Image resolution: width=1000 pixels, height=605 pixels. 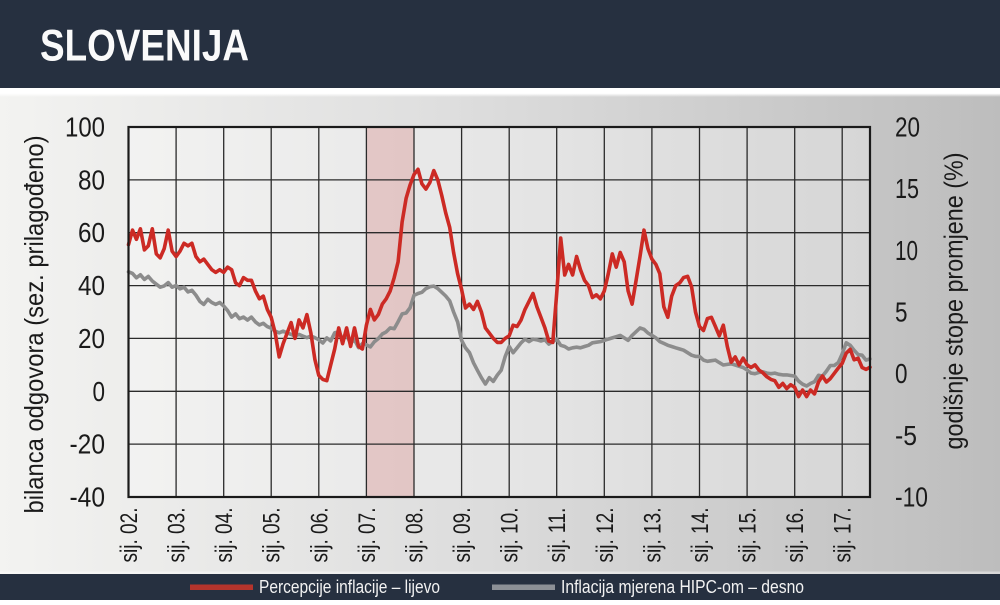 I want to click on svg-text: -5, so click(x=906, y=435).